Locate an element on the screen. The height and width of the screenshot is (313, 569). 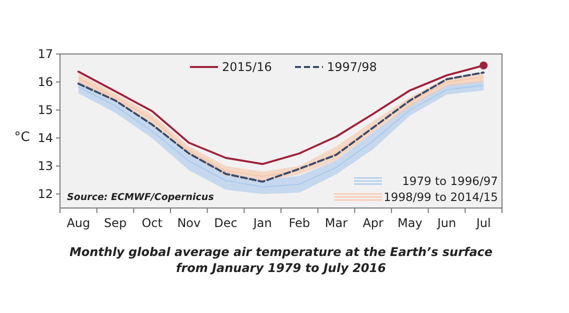
text: Monthly global average air temperature at the Earth’s surface from January 1979 to July 2016 is located at coordinates (281, 260).